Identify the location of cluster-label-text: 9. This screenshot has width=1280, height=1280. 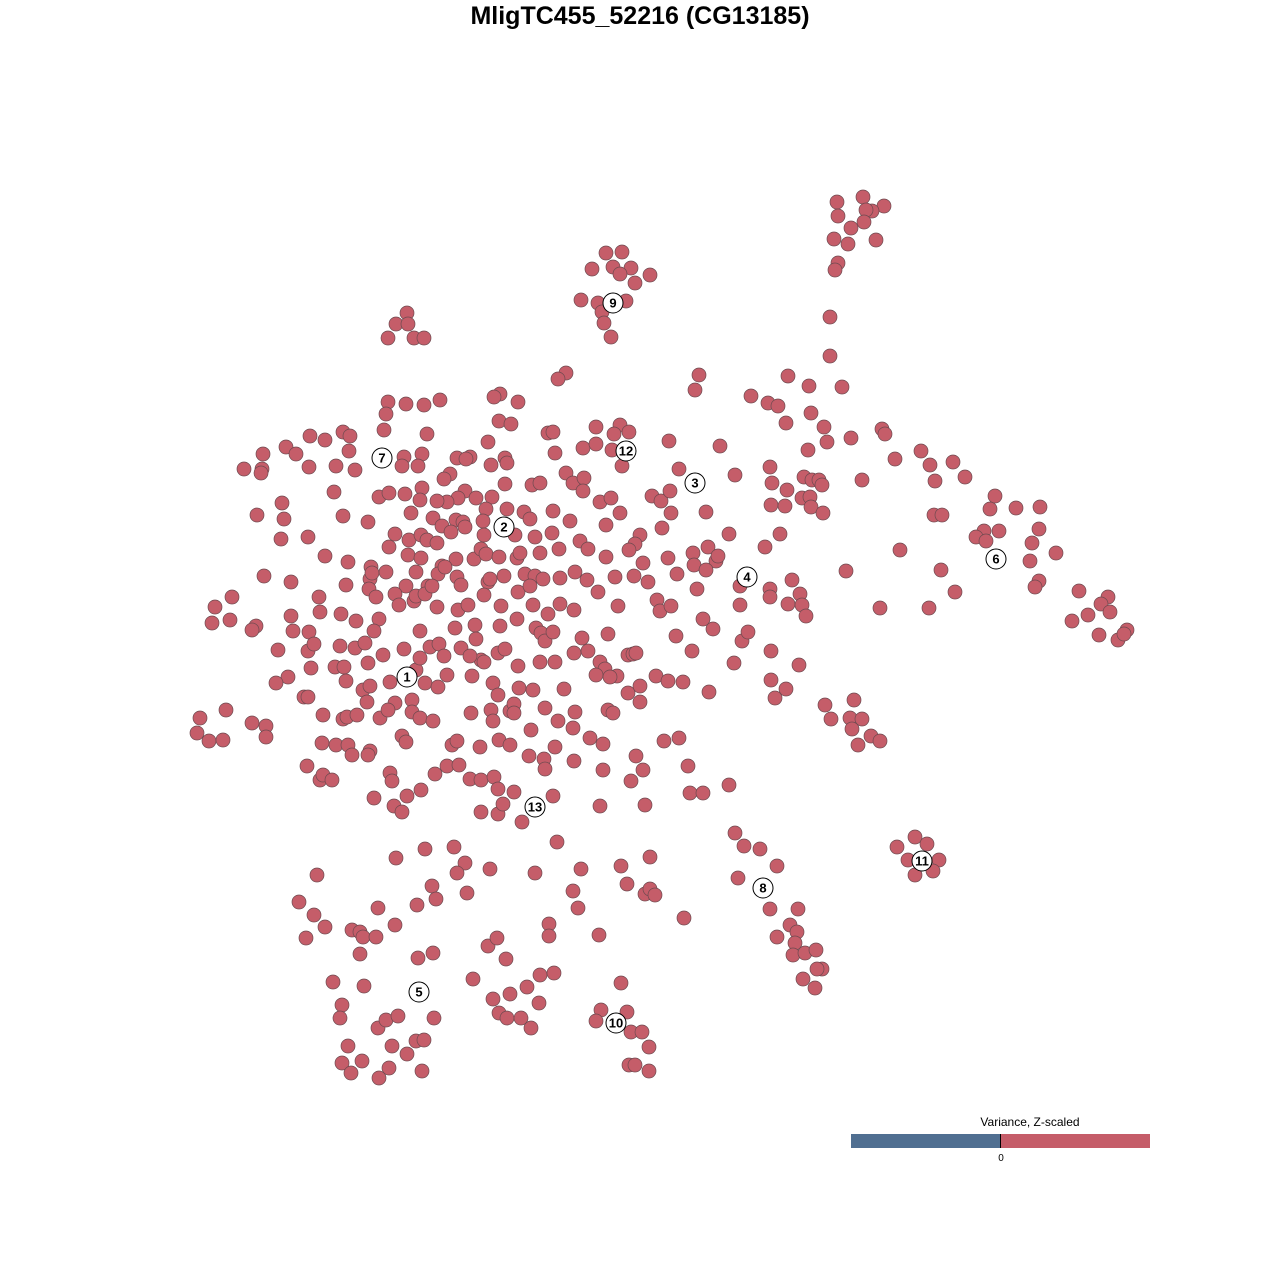
(612, 303).